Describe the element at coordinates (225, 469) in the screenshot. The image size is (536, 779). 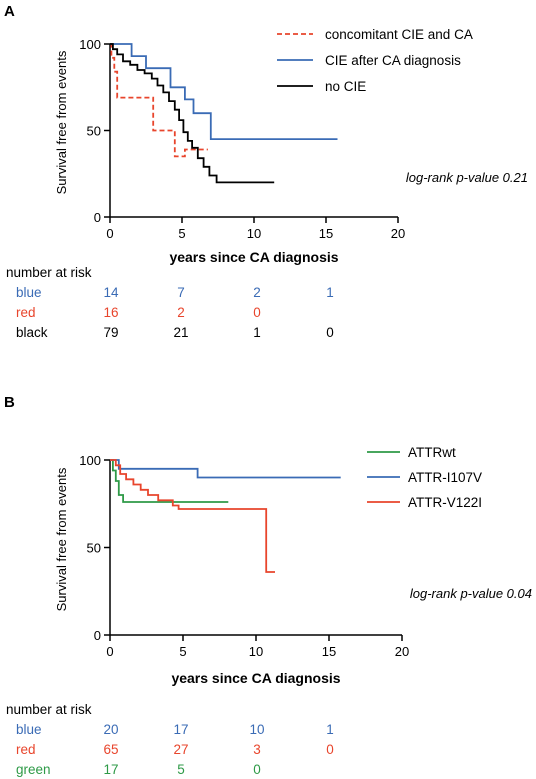
I see `series-line-attr-i107v` at that location.